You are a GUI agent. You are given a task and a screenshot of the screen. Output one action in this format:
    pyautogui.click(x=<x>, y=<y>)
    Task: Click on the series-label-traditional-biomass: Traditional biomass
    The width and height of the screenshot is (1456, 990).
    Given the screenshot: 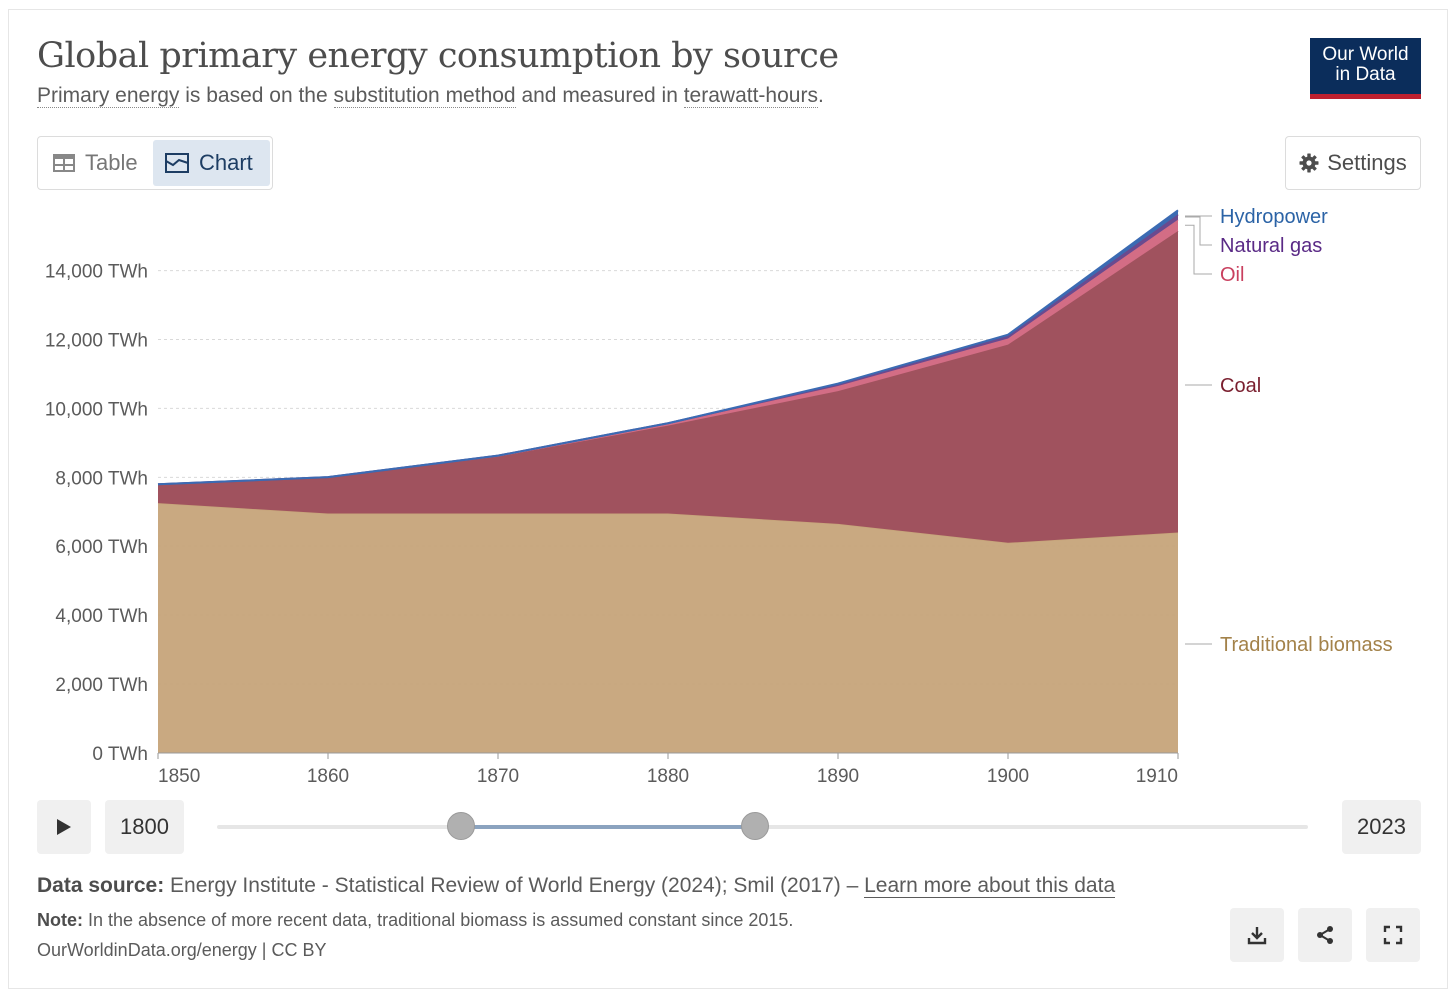 What is the action you would take?
    pyautogui.click(x=1306, y=645)
    